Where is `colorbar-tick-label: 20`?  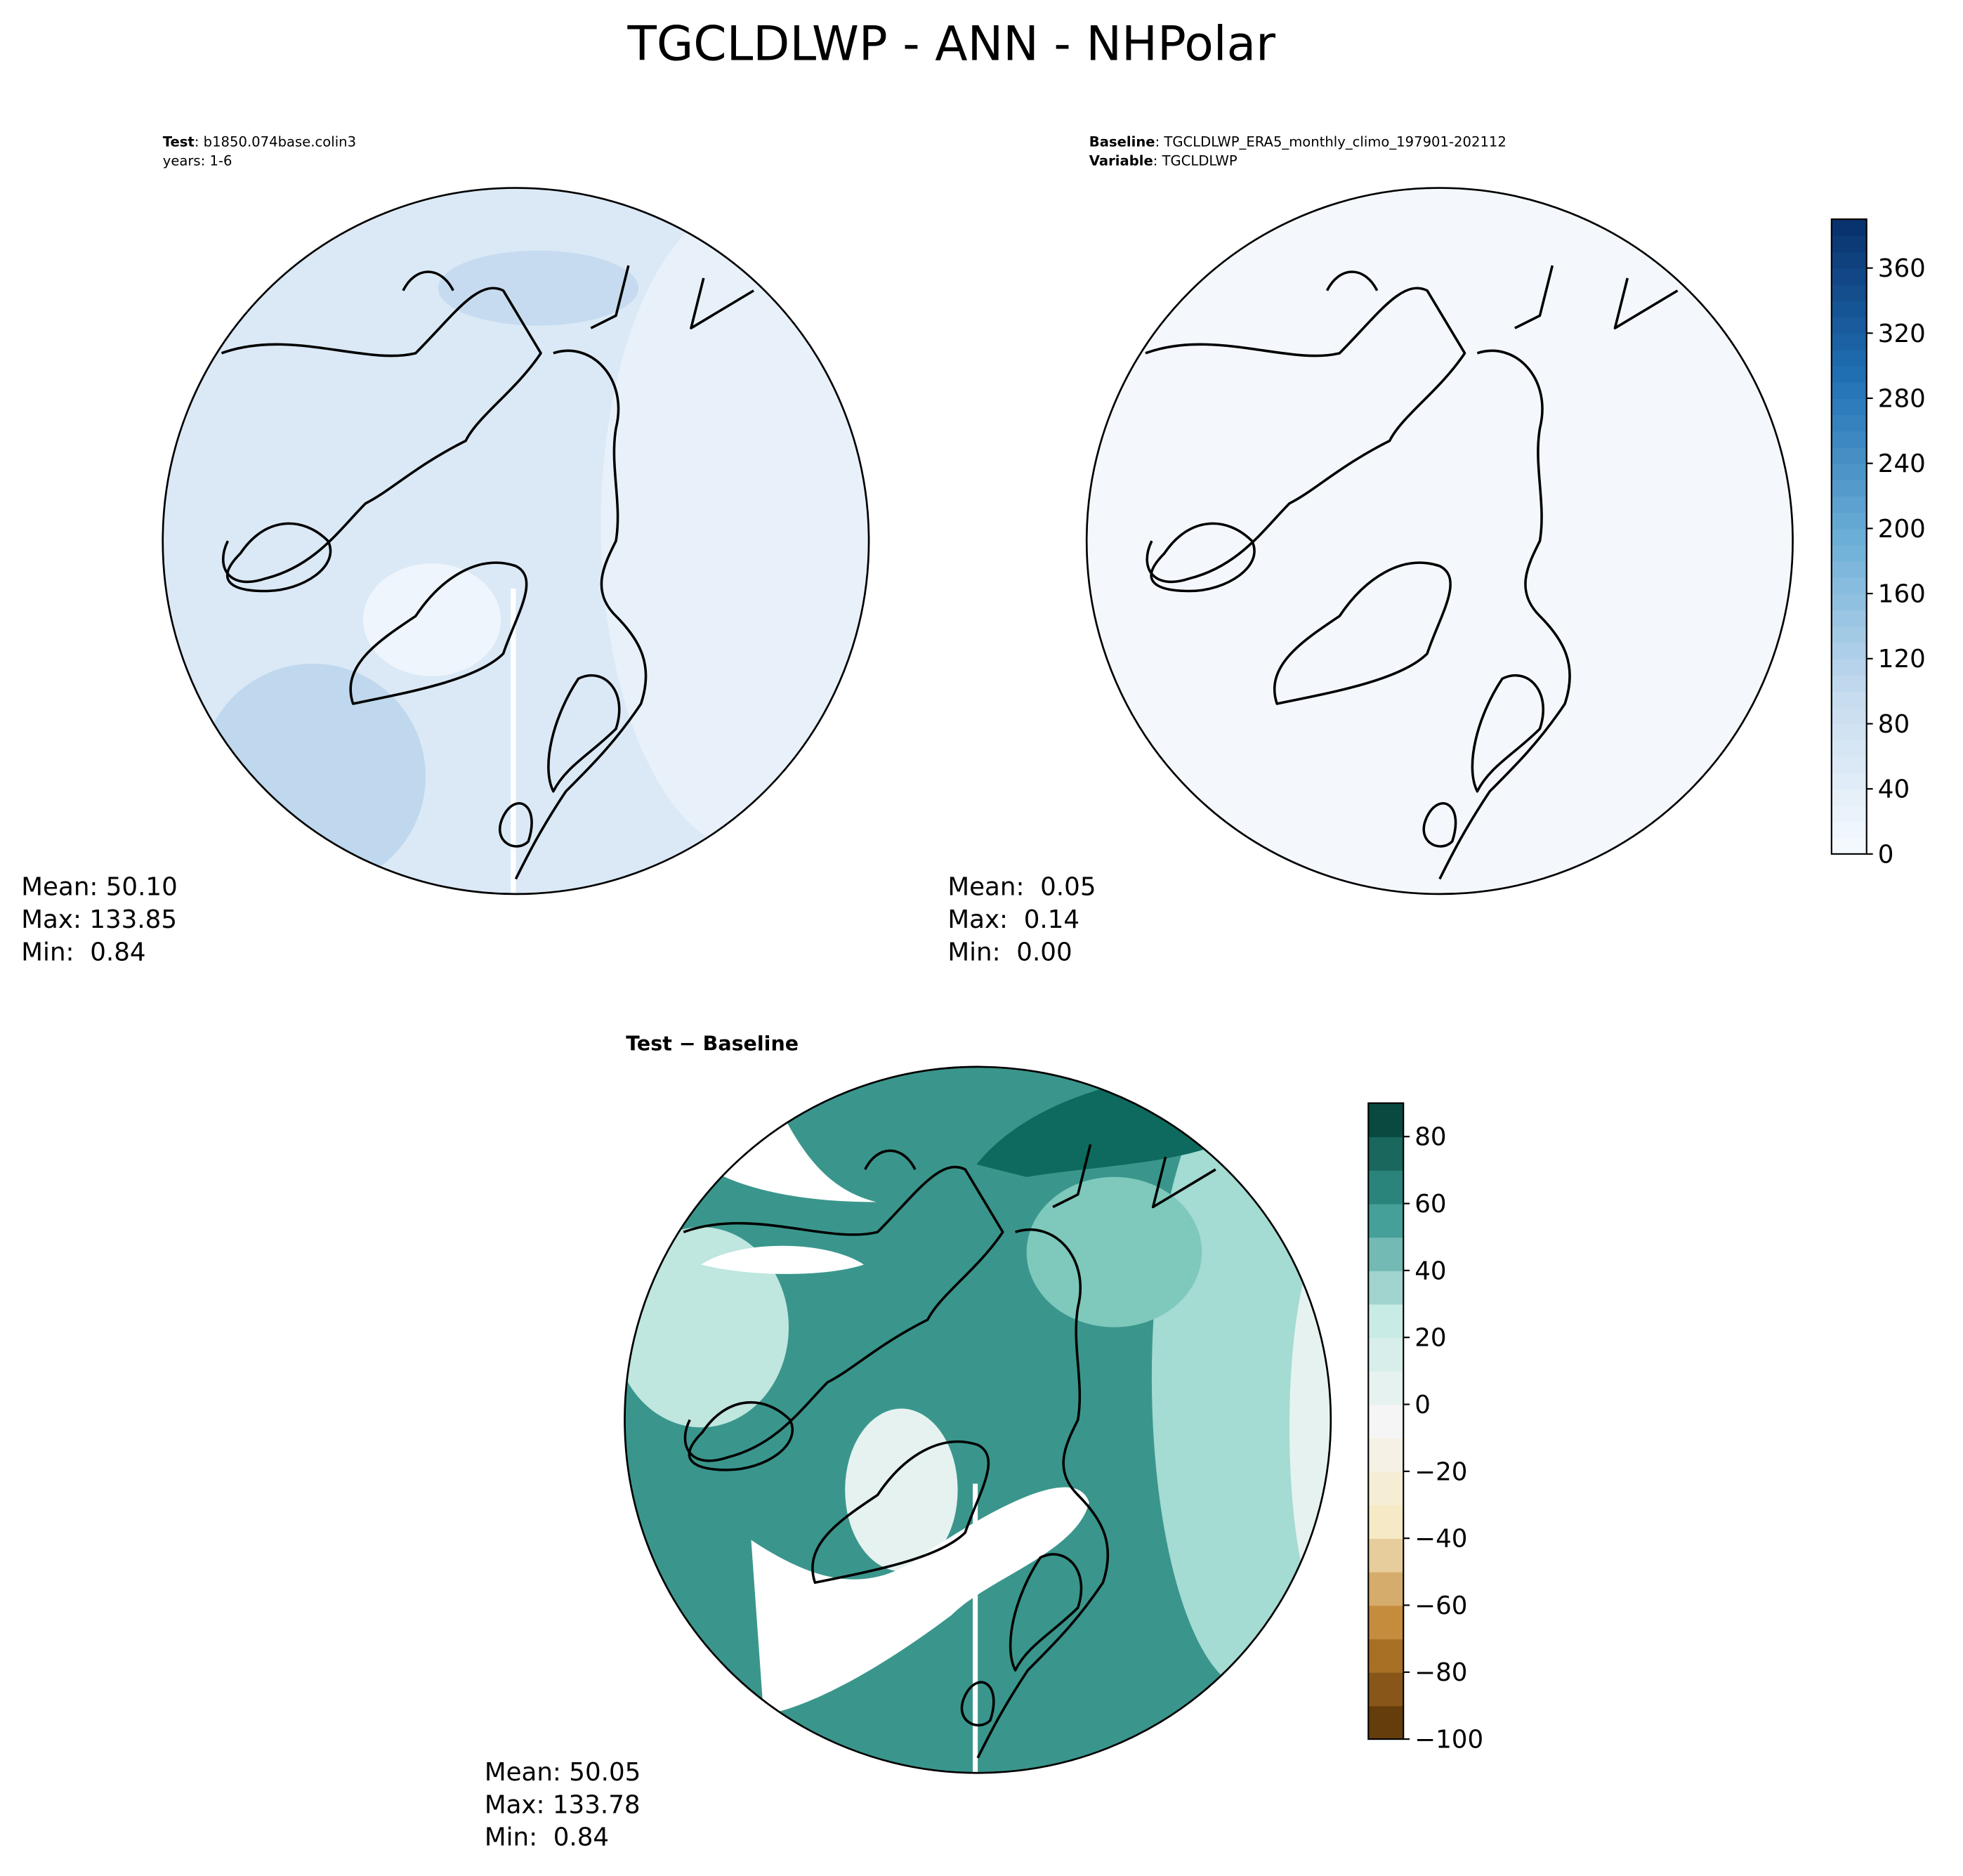
colorbar-tick-label: 20 is located at coordinates (1430, 1338).